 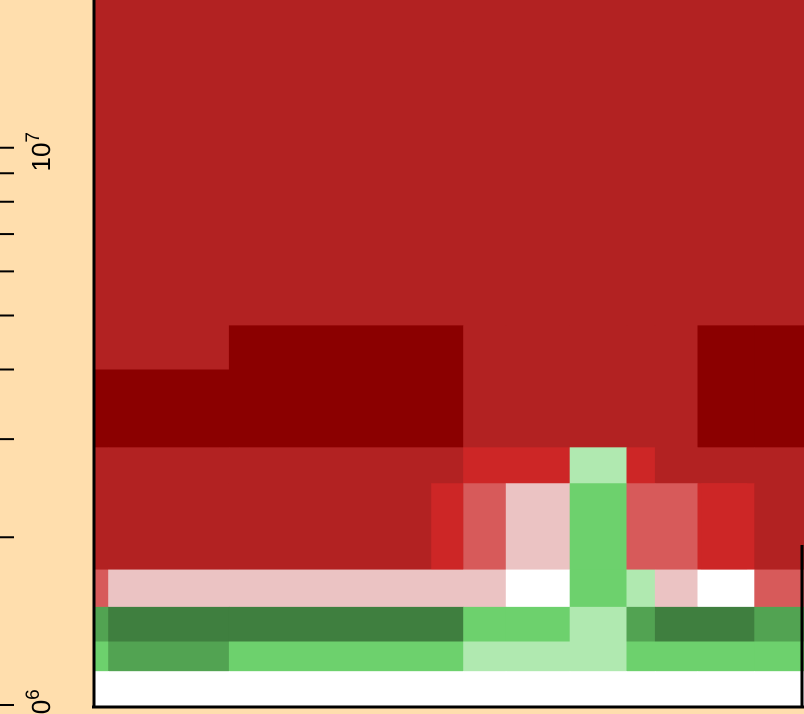 I want to click on y-tick-exponent: 7, so click(x=33, y=137).